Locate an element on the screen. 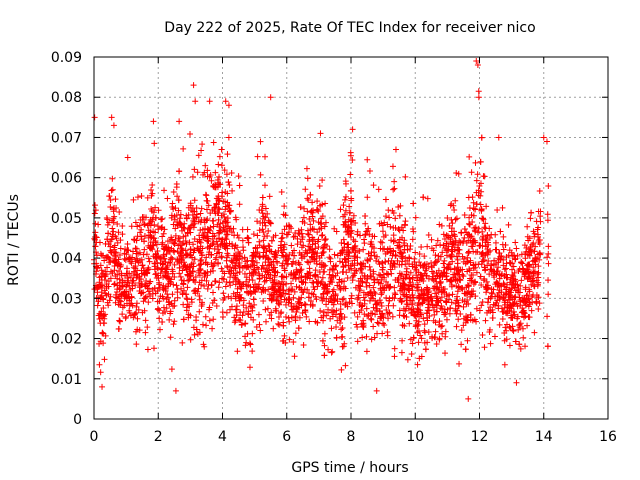  y-tick-label: 0.04 is located at coordinates (66, 259).